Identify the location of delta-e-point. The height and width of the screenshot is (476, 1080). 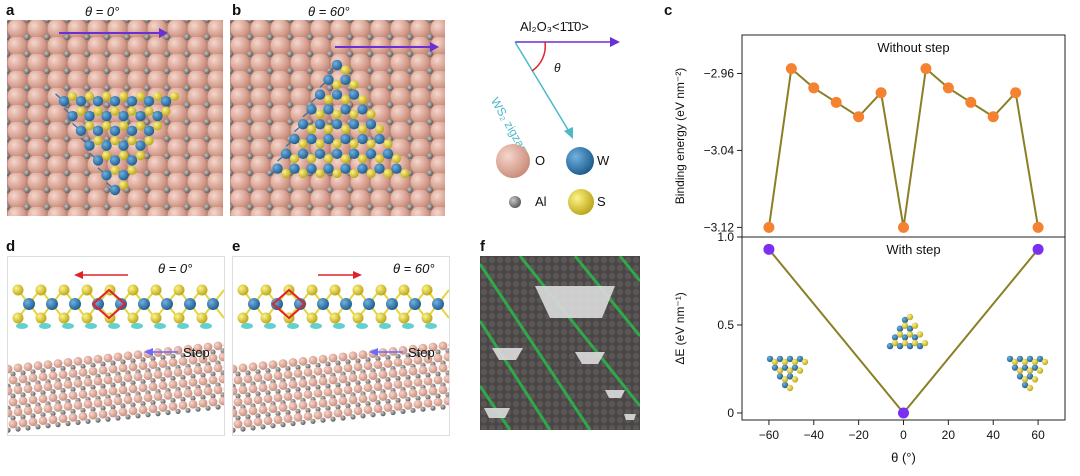
(768, 249).